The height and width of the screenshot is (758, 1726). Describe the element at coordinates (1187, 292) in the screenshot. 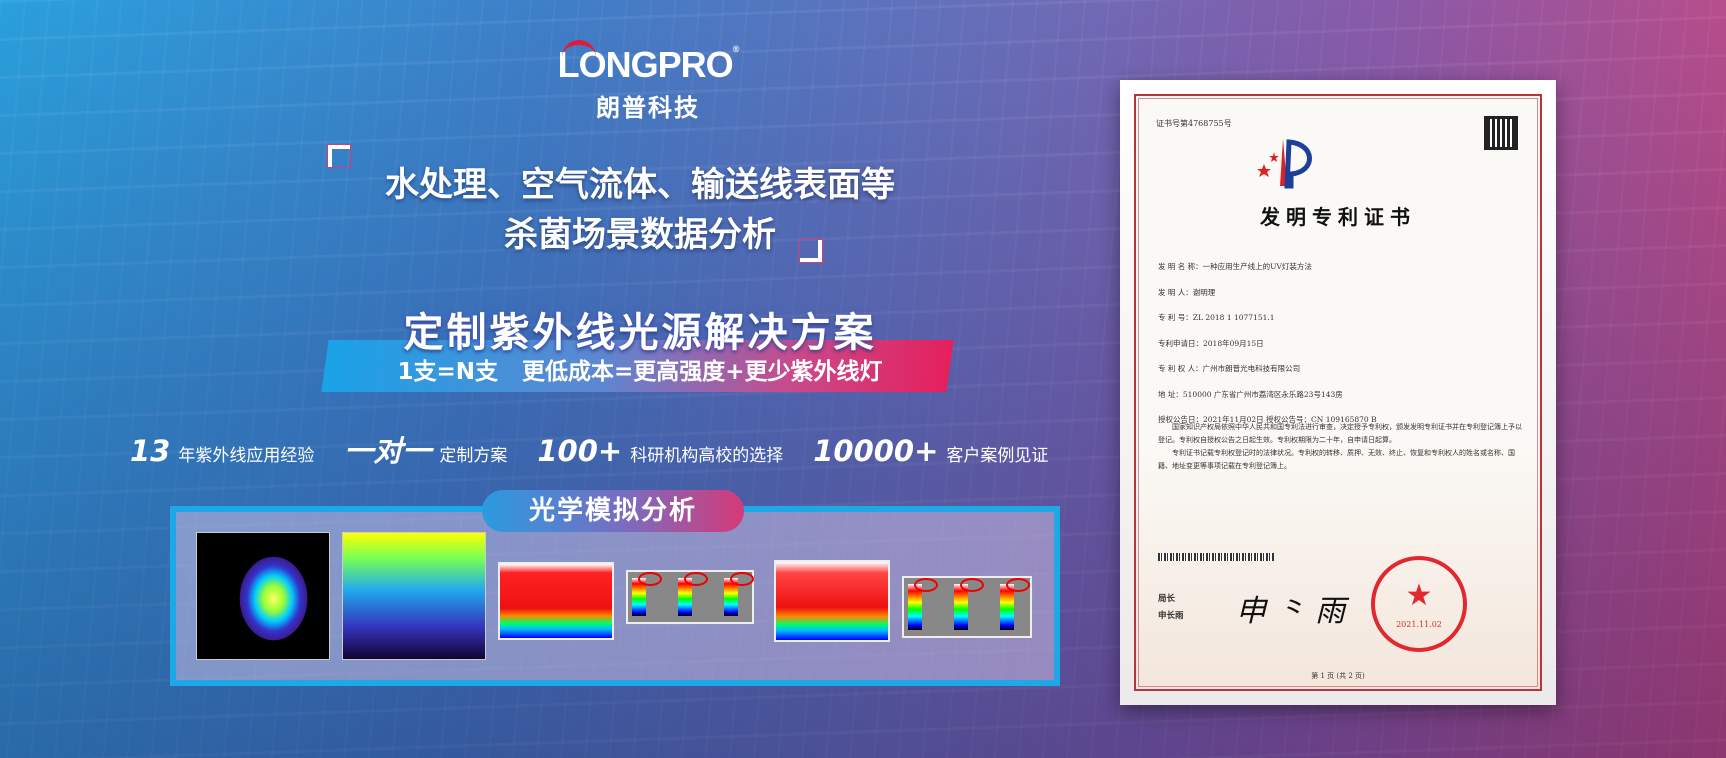

I see `field-inventor: 发 明 人：谢明理` at that location.